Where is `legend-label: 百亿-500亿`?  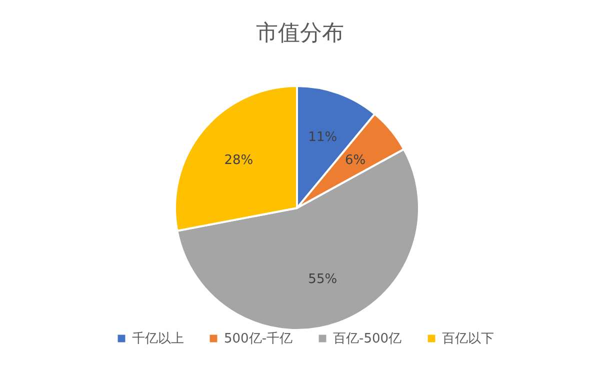 legend-label: 百亿-500亿 is located at coordinates (367, 339).